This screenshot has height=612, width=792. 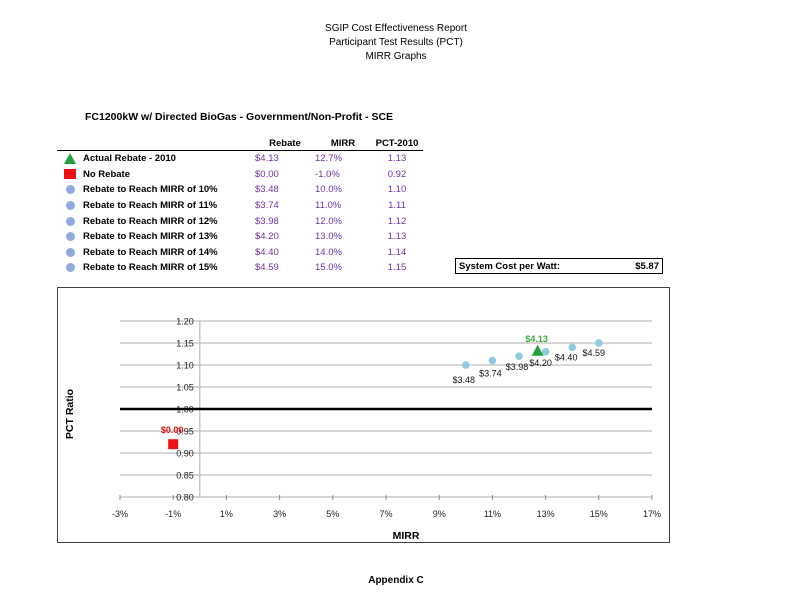 What do you see at coordinates (396, 42) in the screenshot?
I see `report-subtitle: Participant Test Results (PCT)` at bounding box center [396, 42].